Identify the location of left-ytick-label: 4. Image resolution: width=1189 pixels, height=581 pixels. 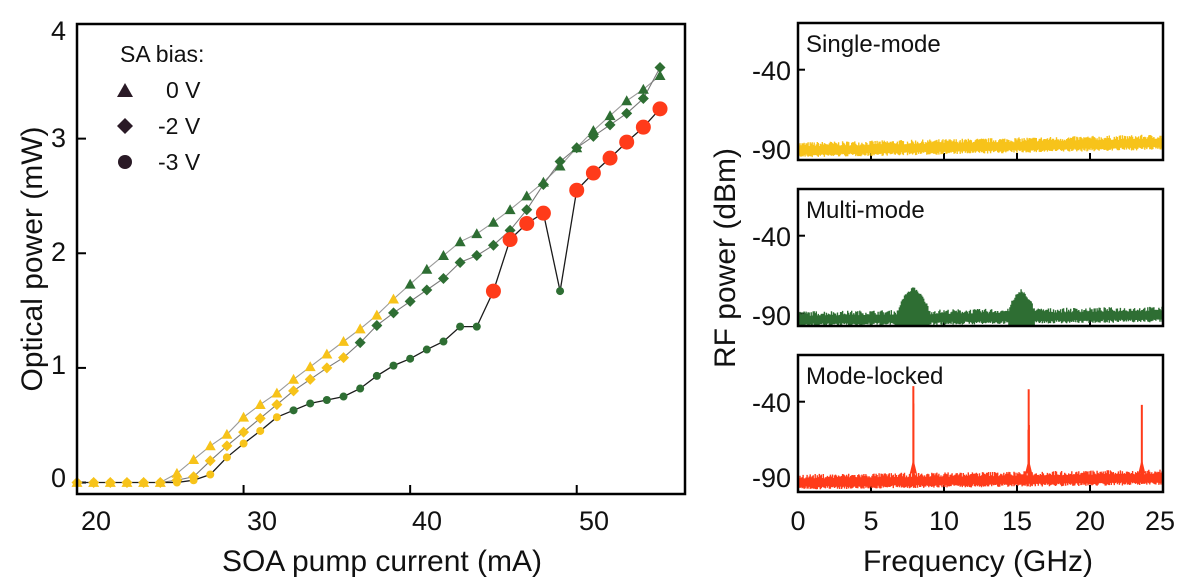
(58, 31).